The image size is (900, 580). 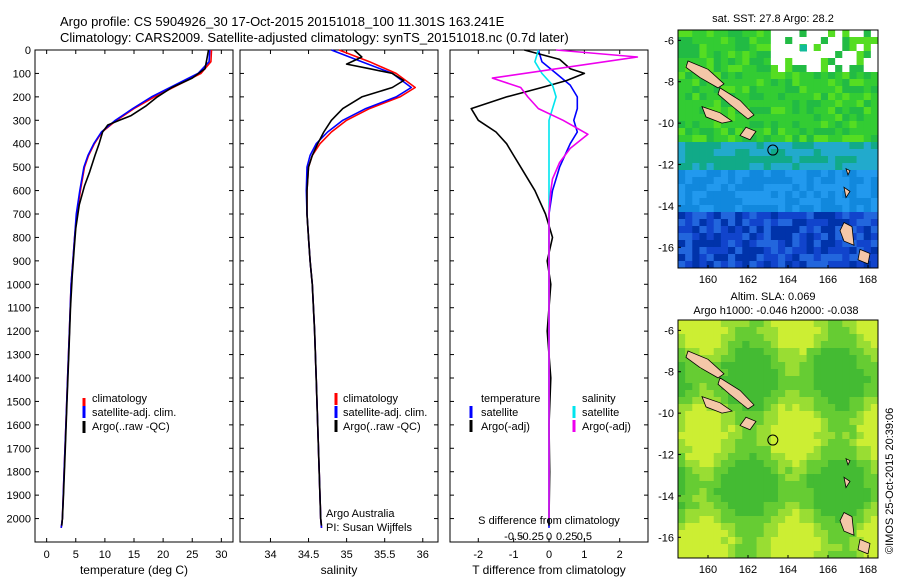 What do you see at coordinates (669, 331) in the screenshot?
I see `map-y-tick-label: -6` at bounding box center [669, 331].